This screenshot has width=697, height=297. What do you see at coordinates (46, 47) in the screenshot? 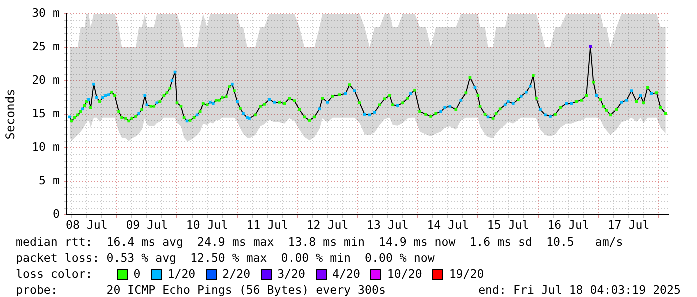
I see `y-tick-label: 25 m` at bounding box center [46, 47].